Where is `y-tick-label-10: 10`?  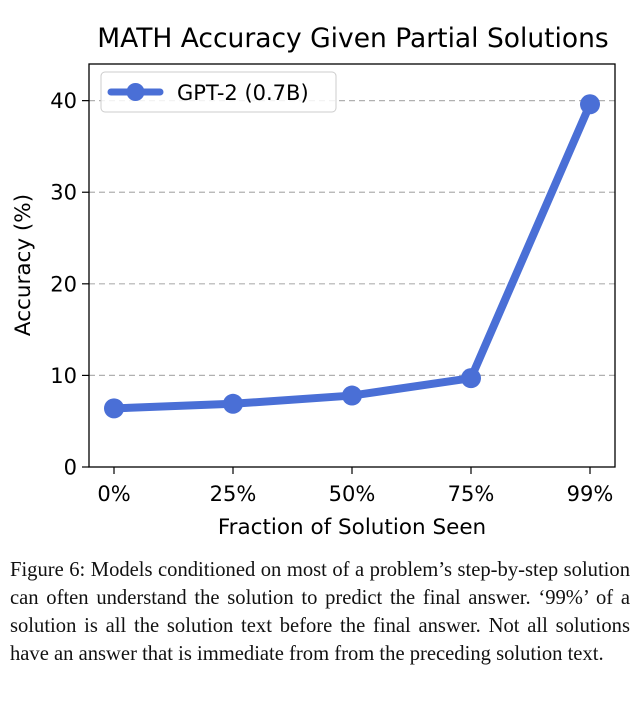 y-tick-label-10: 10 is located at coordinates (63, 376).